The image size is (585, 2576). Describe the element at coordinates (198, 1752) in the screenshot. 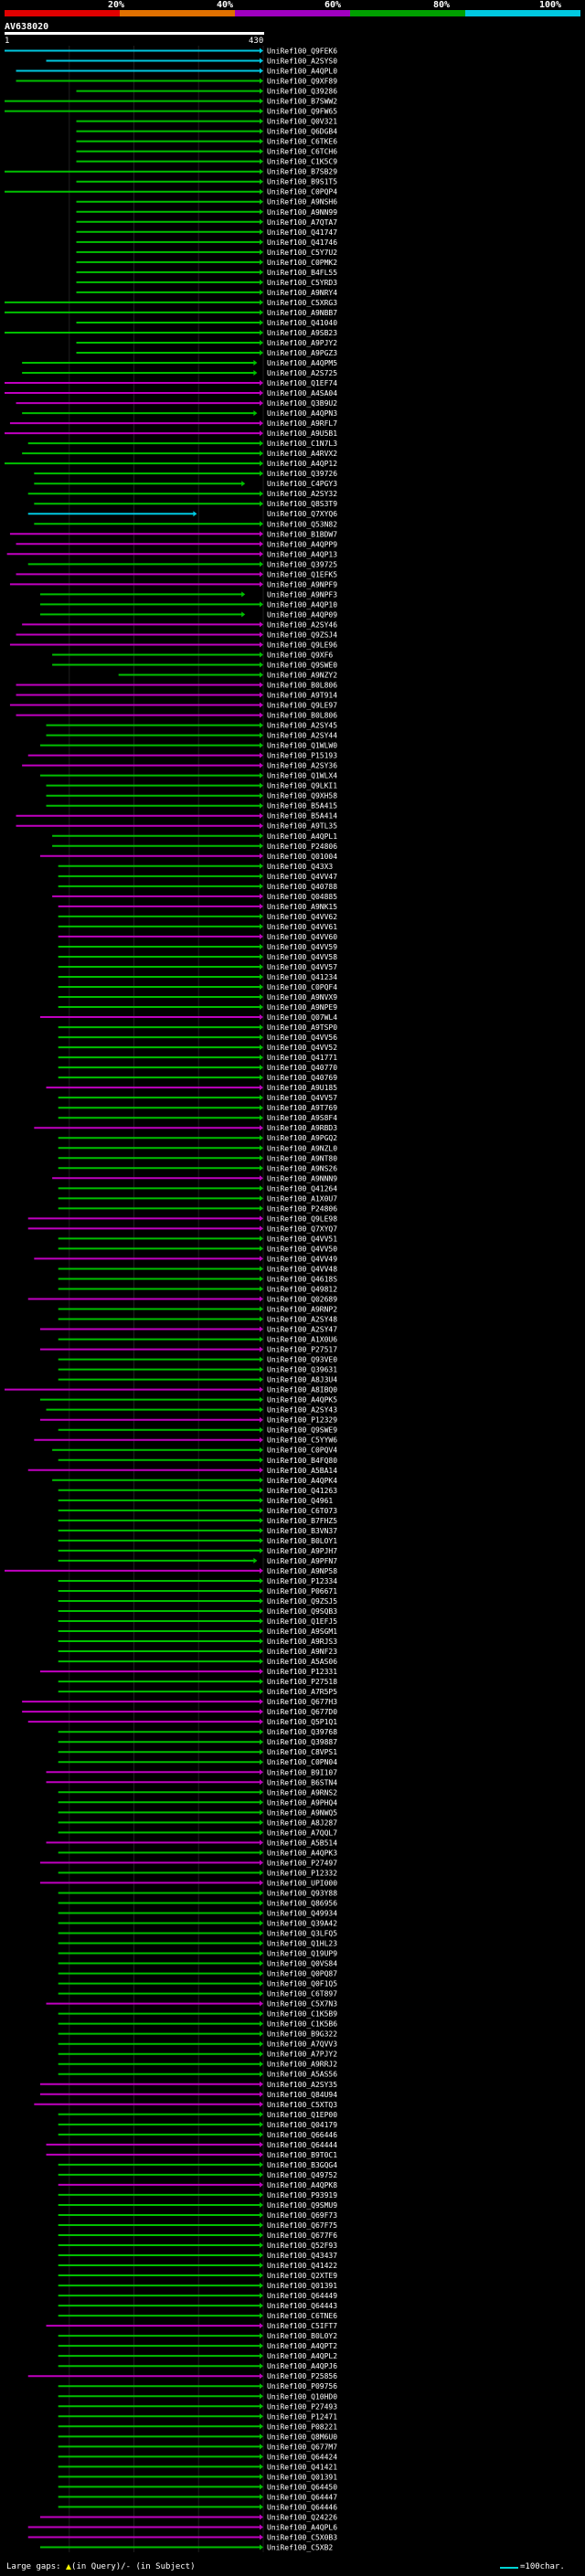

I see `hit-row: UniRef100_C8VPS1` at that location.